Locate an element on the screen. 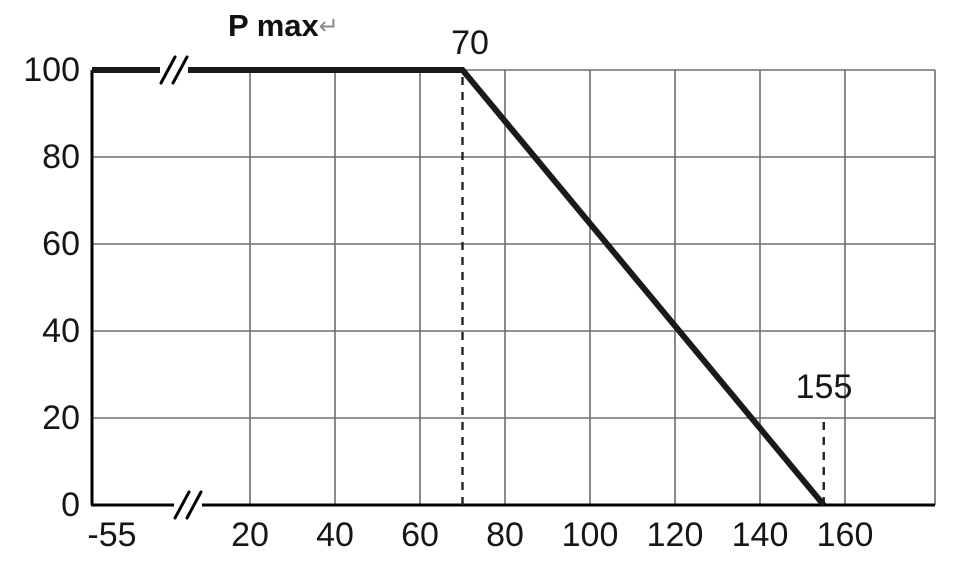 Image resolution: width=954 pixels, height=578 pixels. x-tick-label: 20 is located at coordinates (250, 535).